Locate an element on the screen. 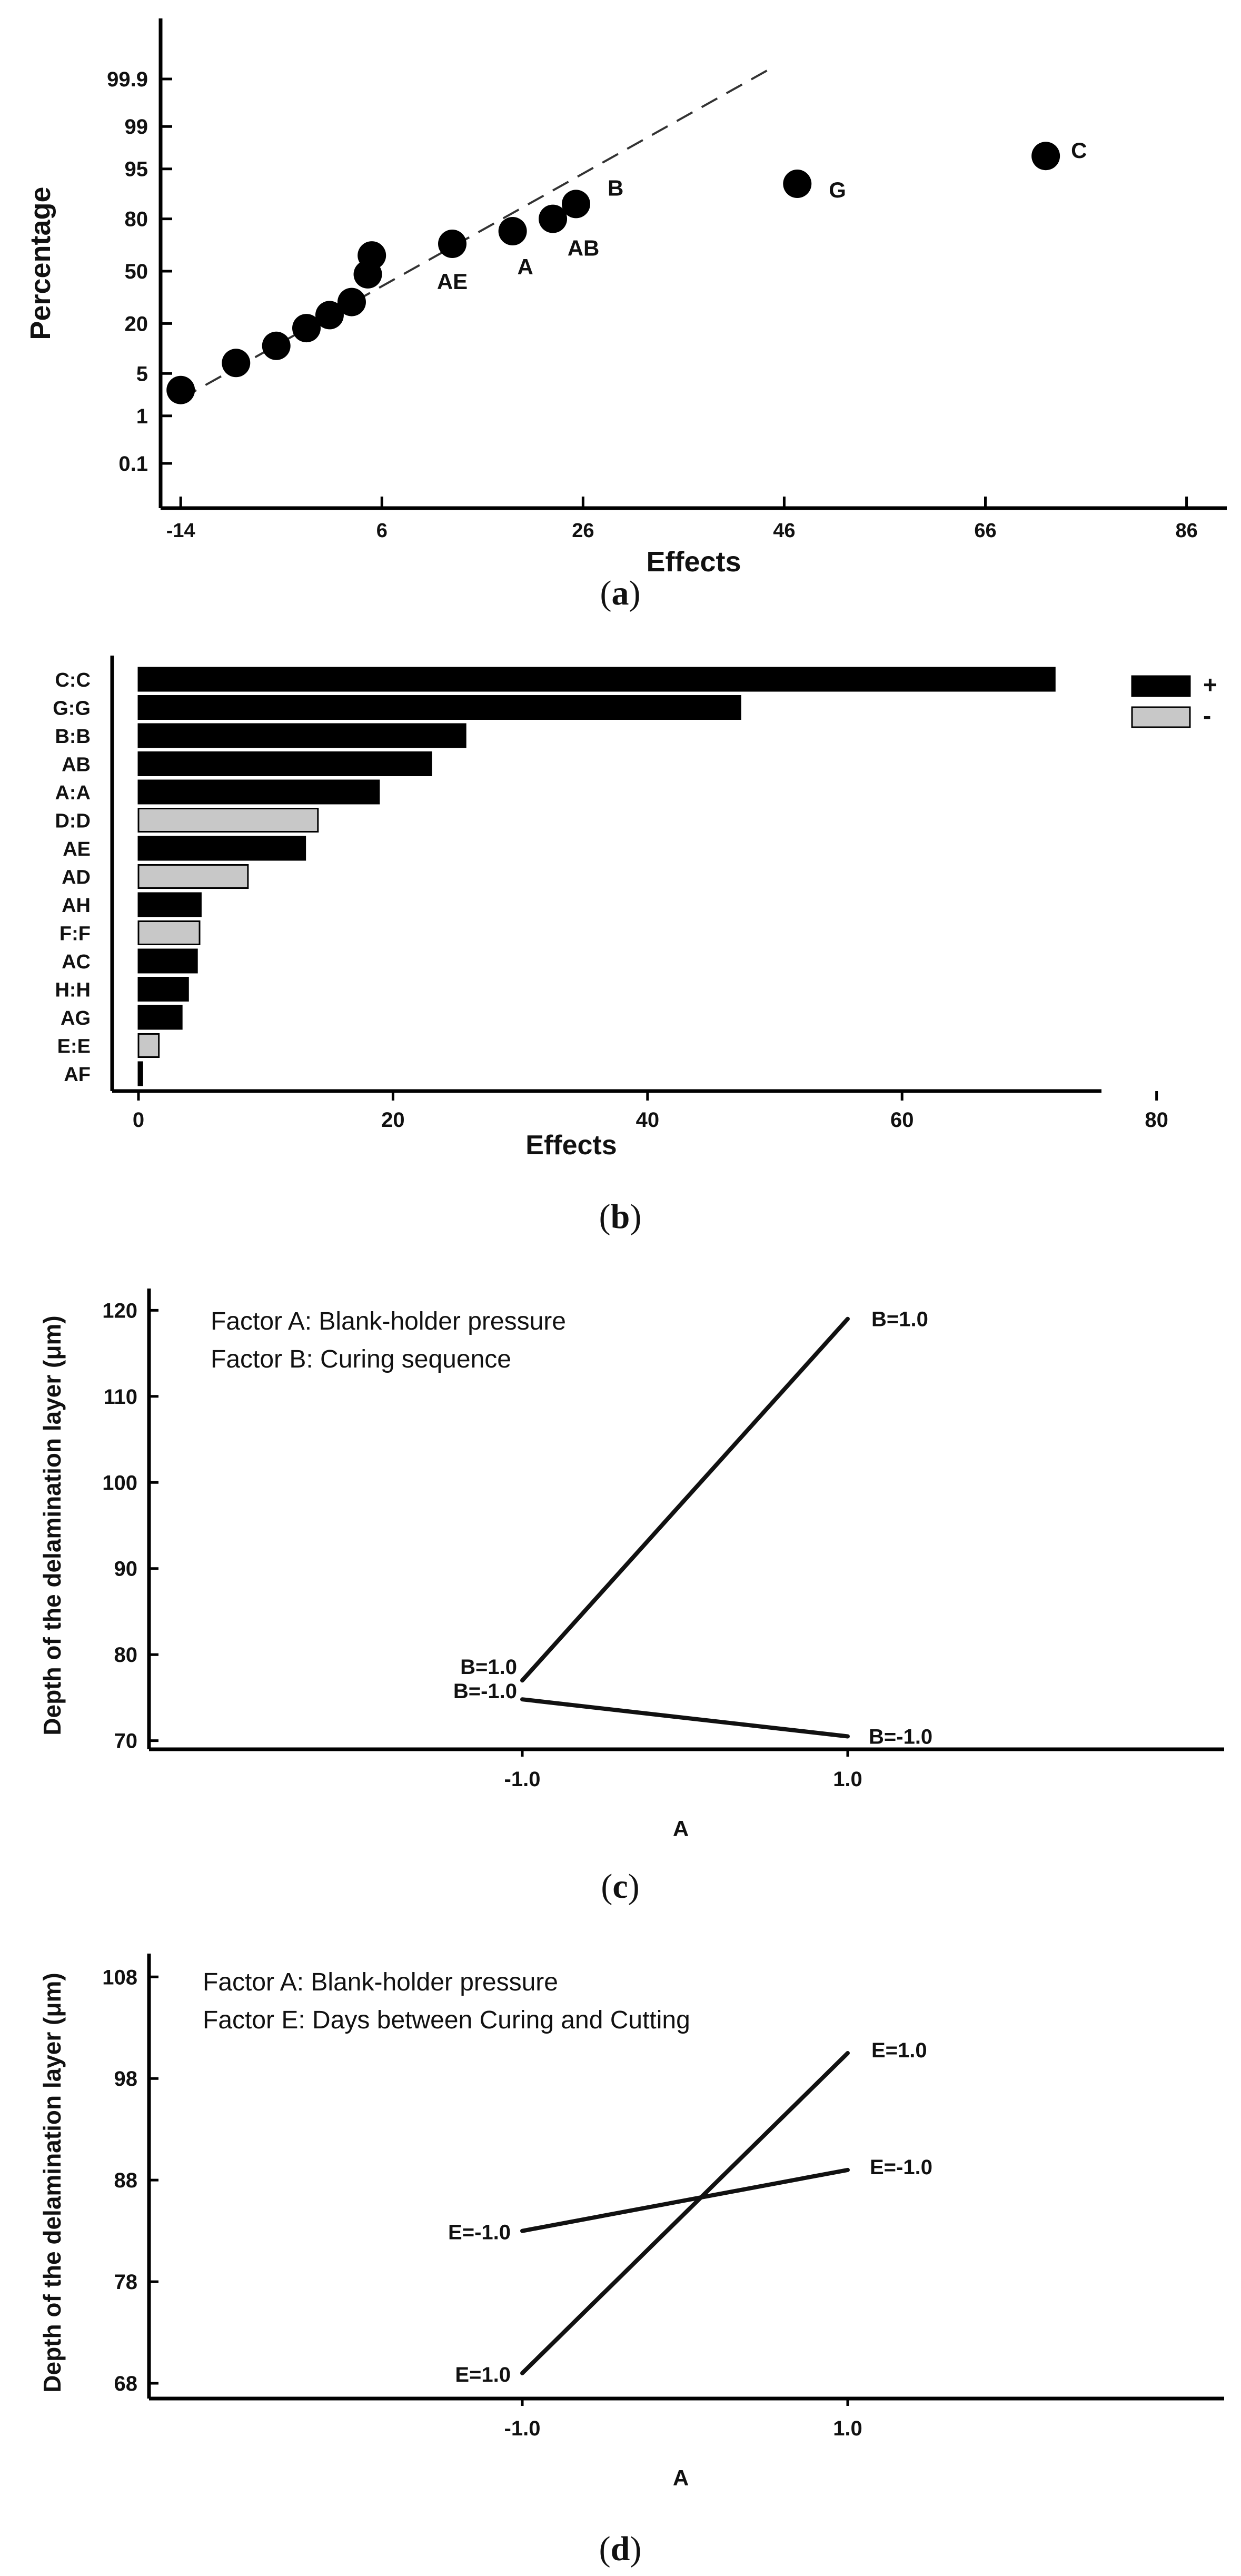 The image size is (1241, 2576). panel-b-category-label: AE is located at coordinates (77, 849).